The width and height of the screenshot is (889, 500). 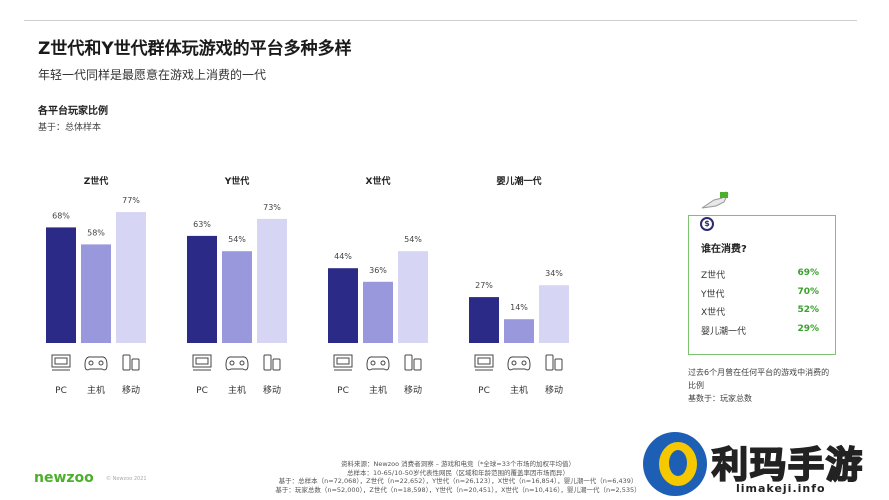 I want to click on spending-title: 谁在消费?, so click(x=724, y=249).